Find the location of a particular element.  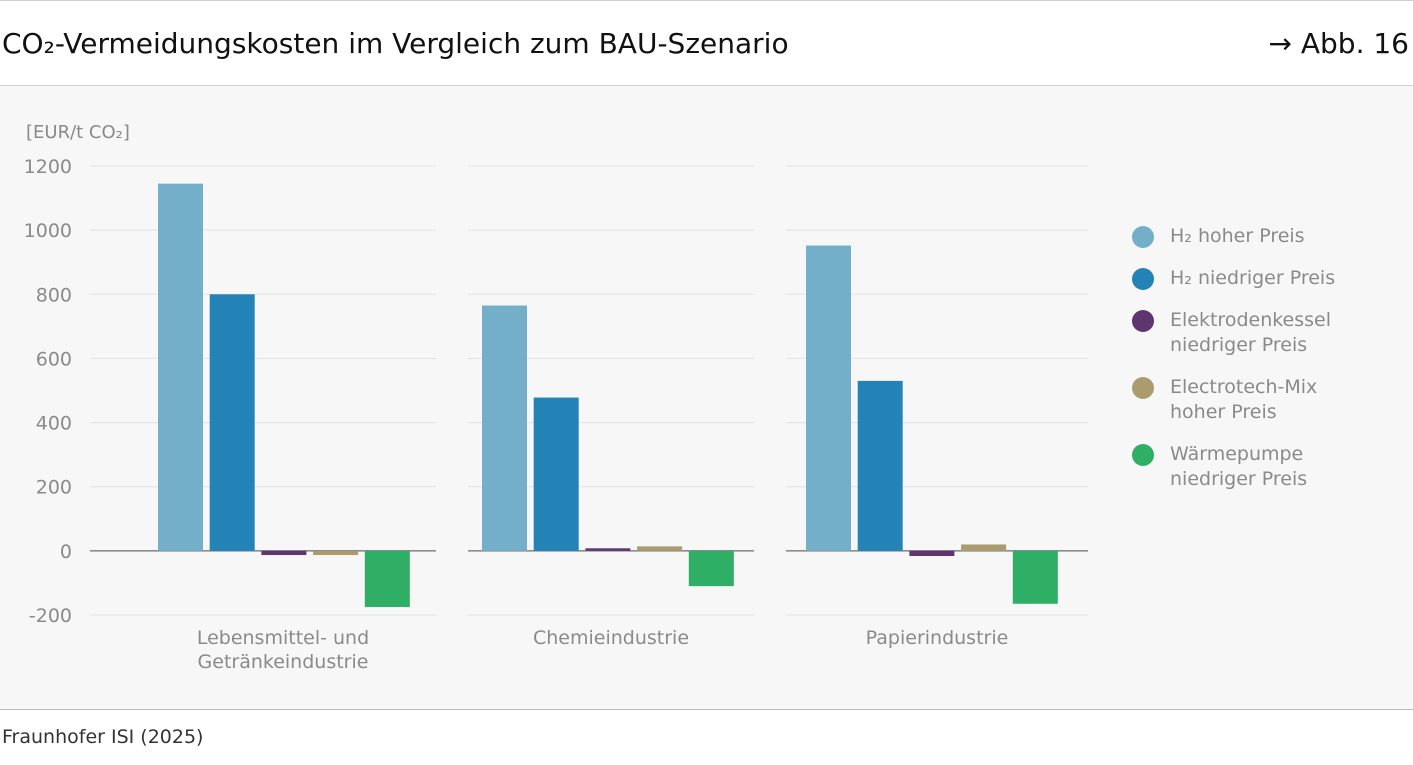

y-tick-label: 1200 is located at coordinates (48, 167).